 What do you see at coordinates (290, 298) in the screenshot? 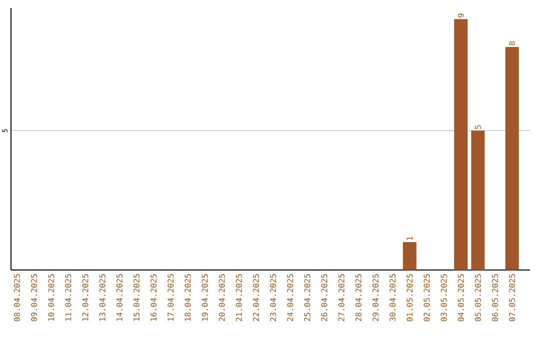
I see `x-tick-label: 24.04.2025` at bounding box center [290, 298].